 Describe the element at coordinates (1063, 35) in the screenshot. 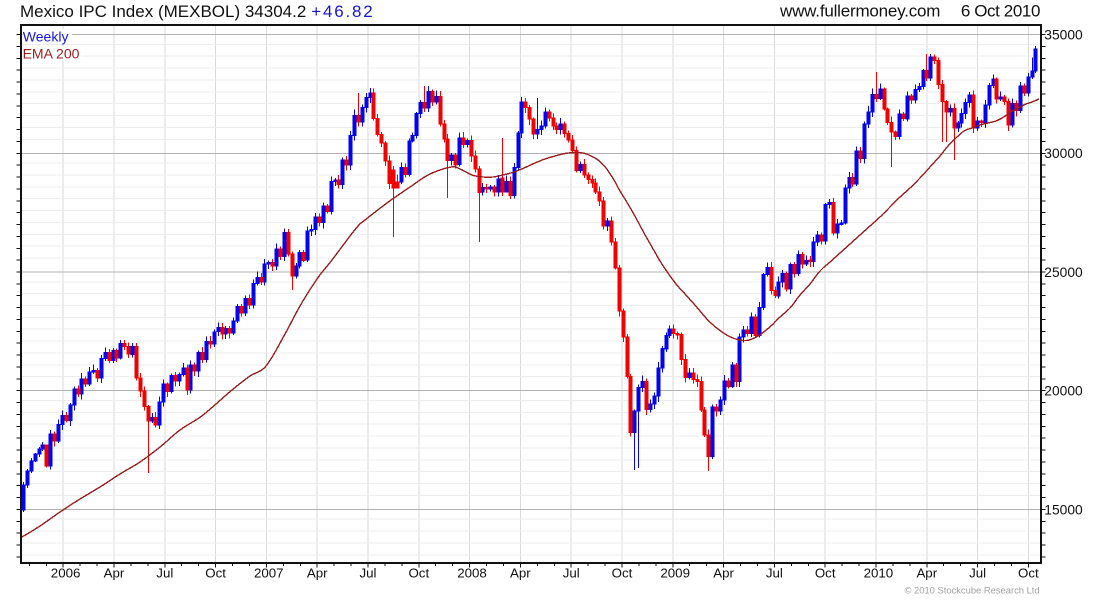

I see `svg-text: 35000` at that location.